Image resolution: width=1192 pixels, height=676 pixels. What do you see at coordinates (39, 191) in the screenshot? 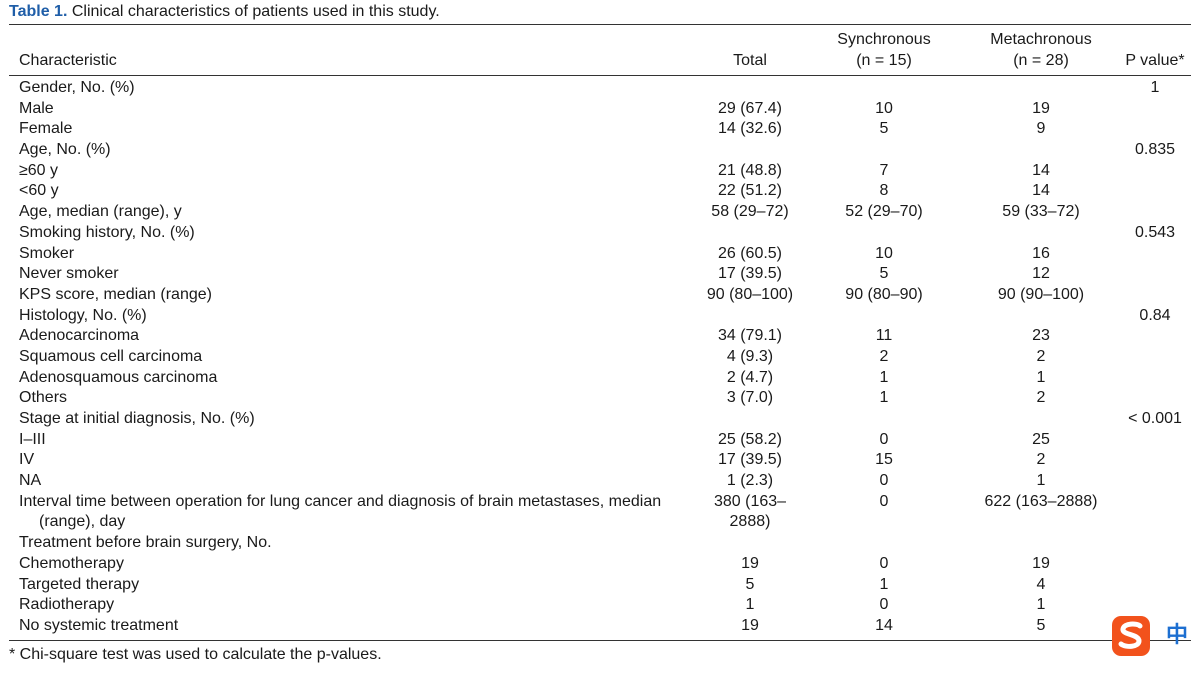
I see `cell-characteristic: <60 y` at bounding box center [39, 191].